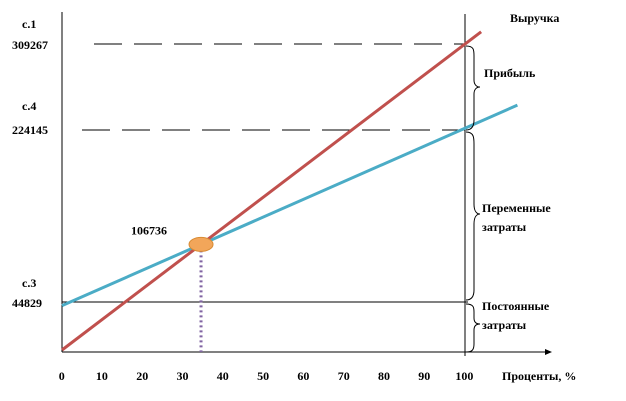 This screenshot has width=626, height=401. I want to click on x-tick-60: 60, so click(303, 376).